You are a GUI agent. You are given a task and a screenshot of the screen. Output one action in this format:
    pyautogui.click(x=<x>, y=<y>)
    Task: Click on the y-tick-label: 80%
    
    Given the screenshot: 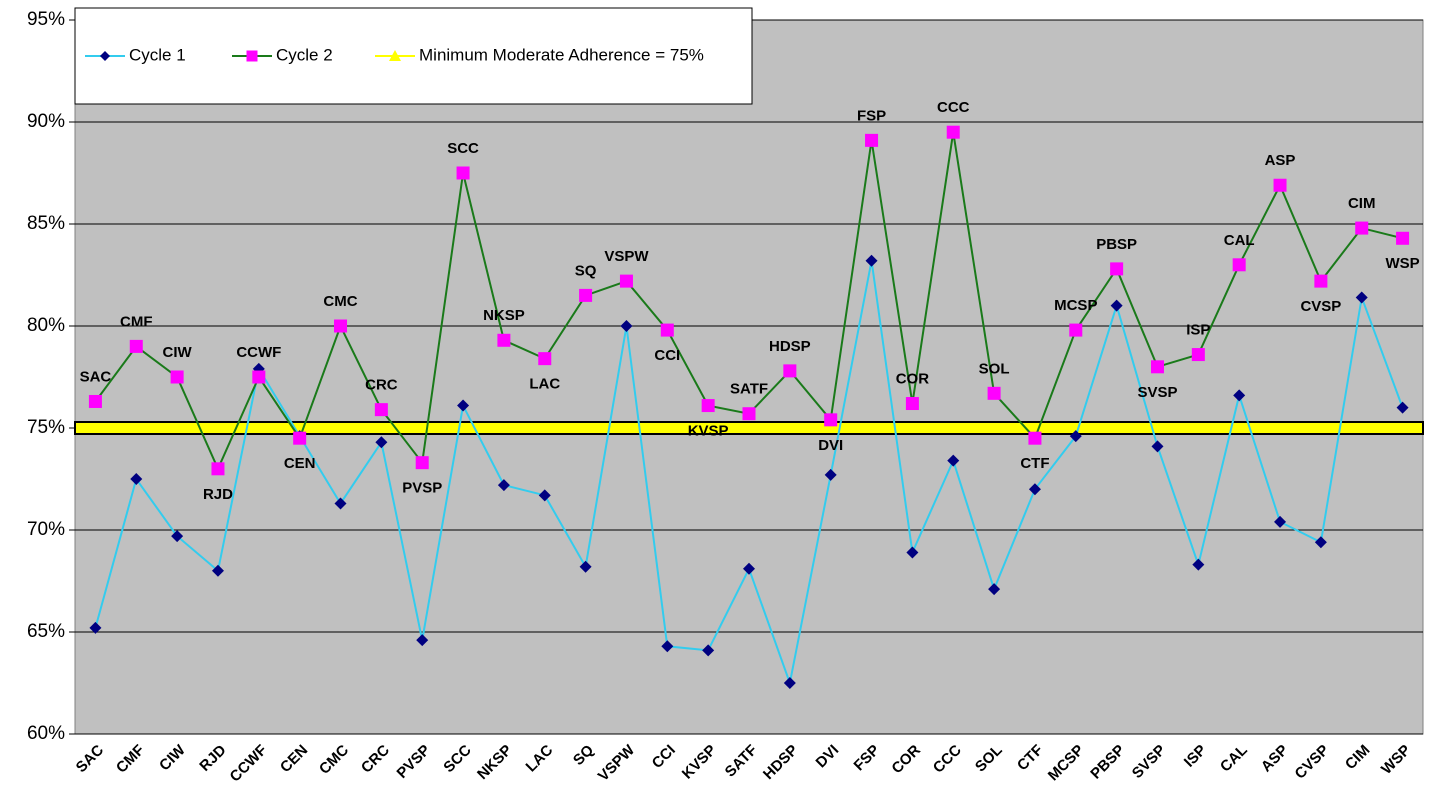 What is the action you would take?
    pyautogui.click(x=46, y=325)
    